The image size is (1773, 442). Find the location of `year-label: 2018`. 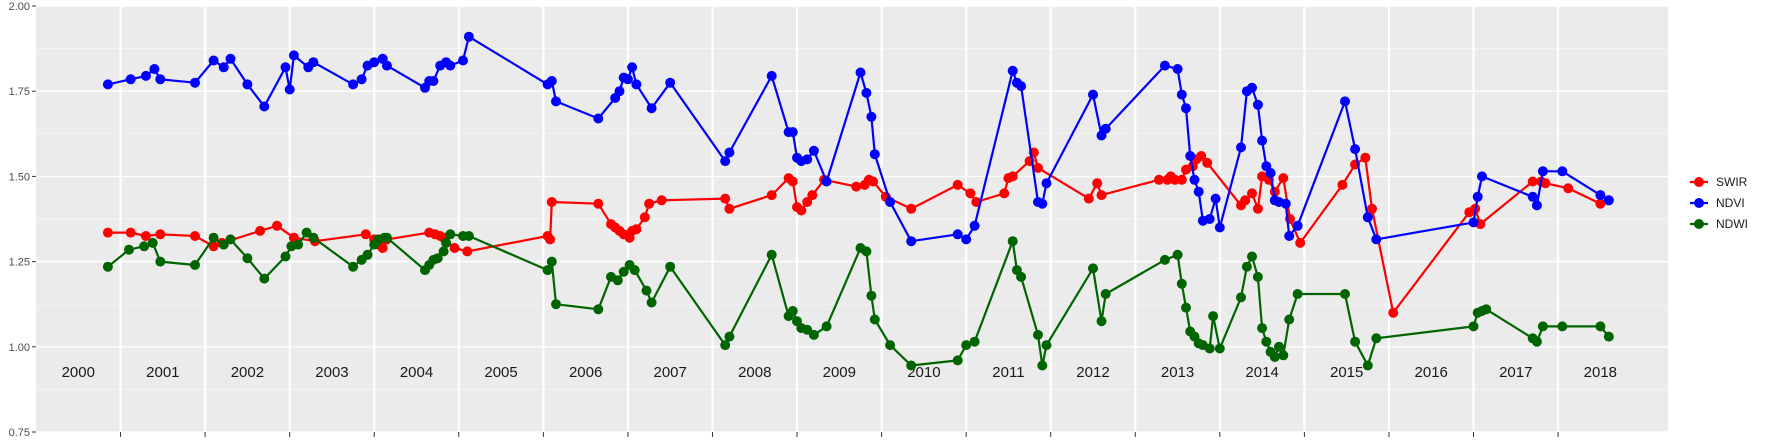

year-label: 2018 is located at coordinates (1600, 372).